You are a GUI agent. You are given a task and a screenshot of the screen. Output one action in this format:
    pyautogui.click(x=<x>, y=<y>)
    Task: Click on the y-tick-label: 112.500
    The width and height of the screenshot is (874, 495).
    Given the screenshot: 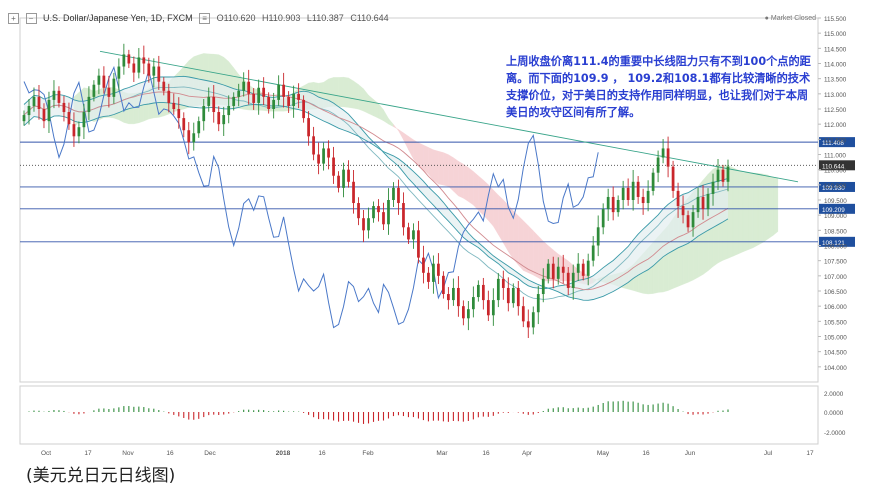 What is the action you would take?
    pyautogui.click(x=835, y=110)
    